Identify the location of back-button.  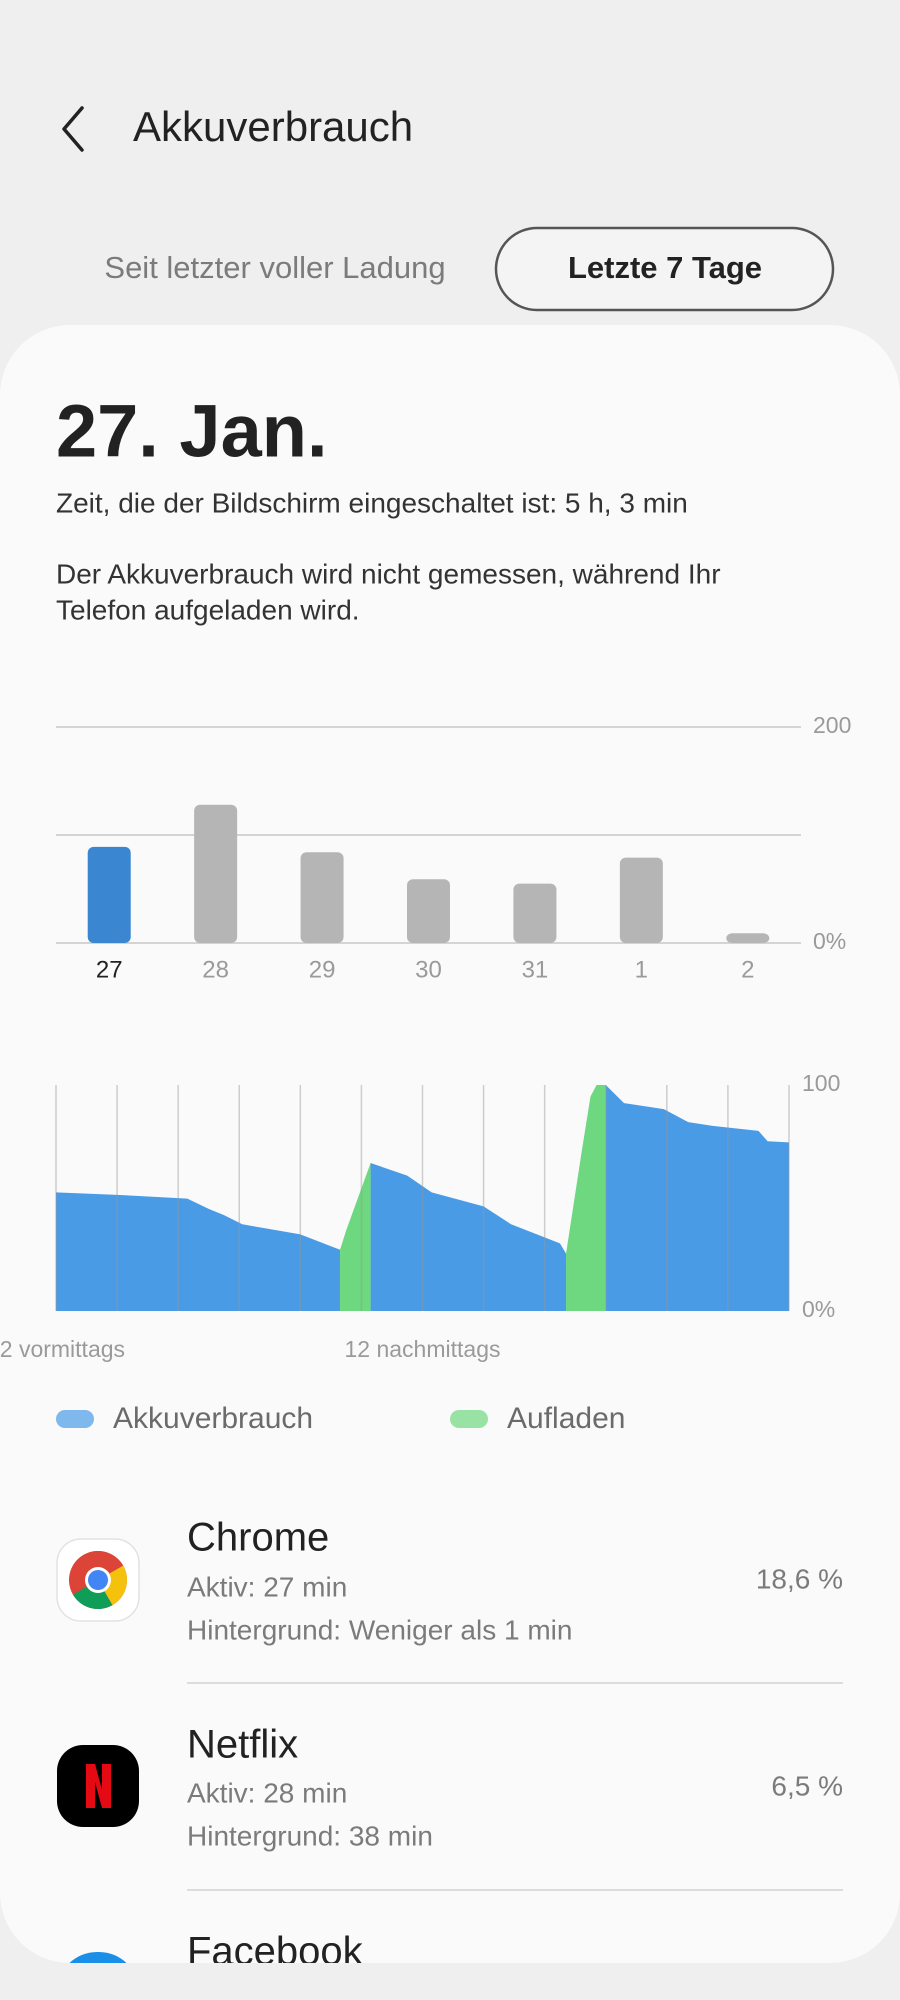
(73, 129).